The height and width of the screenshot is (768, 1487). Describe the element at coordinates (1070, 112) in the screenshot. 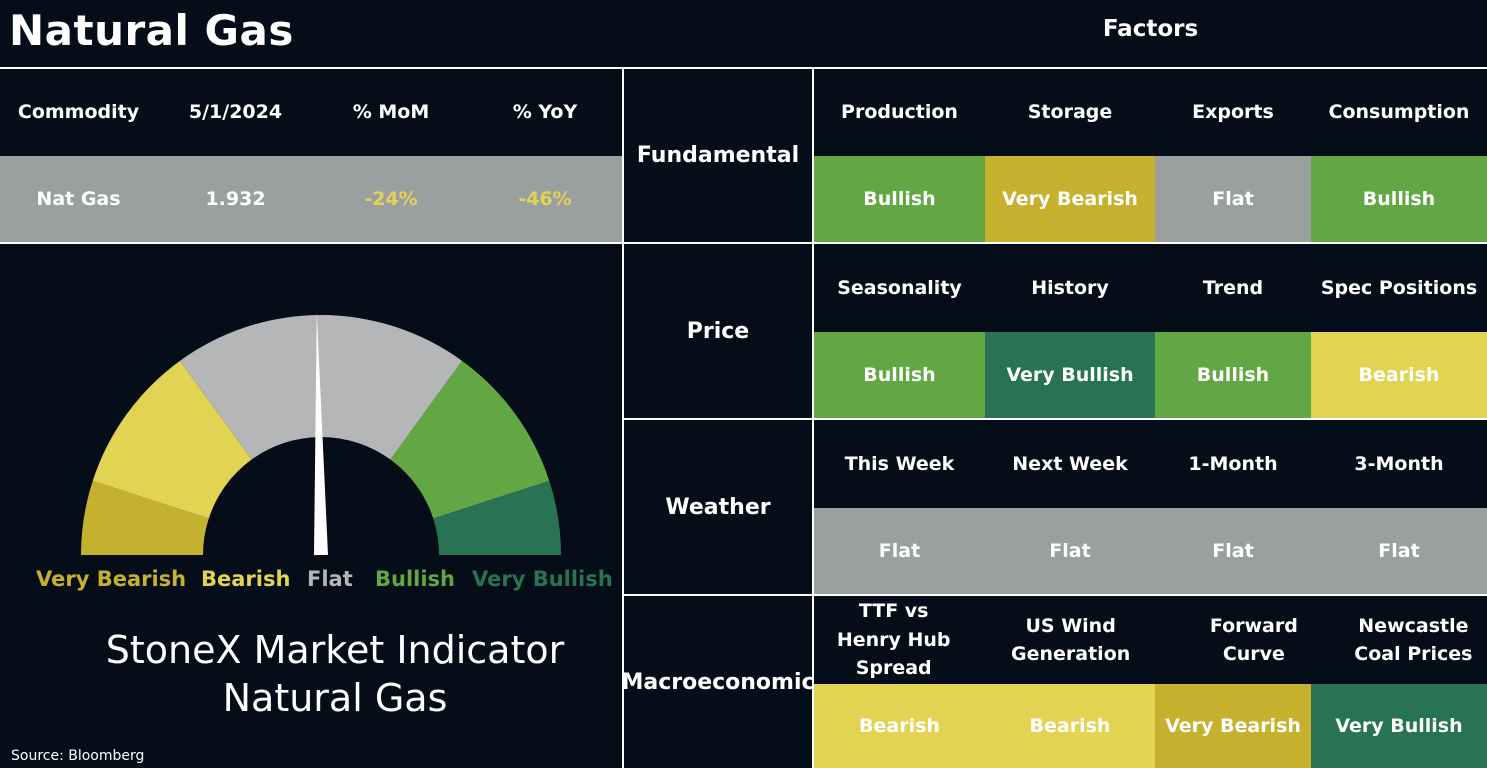

I see `factor-name: Storage` at that location.